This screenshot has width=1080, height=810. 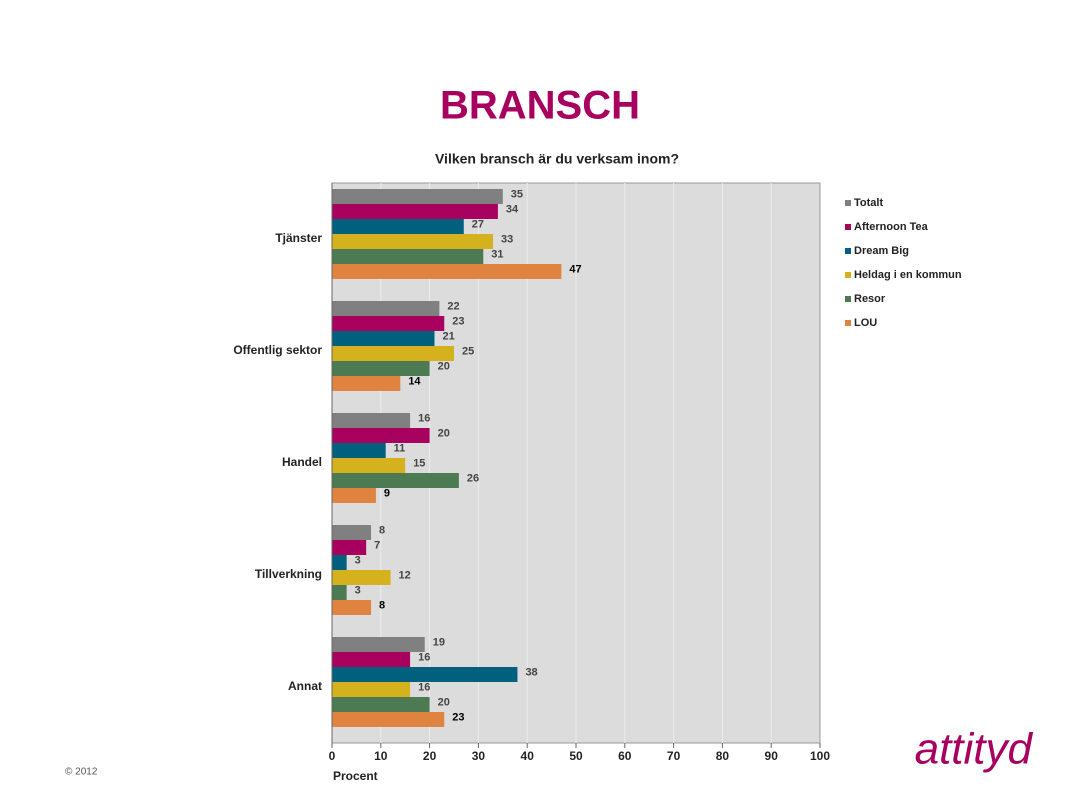 I want to click on legend-label: Resor, so click(x=870, y=299).